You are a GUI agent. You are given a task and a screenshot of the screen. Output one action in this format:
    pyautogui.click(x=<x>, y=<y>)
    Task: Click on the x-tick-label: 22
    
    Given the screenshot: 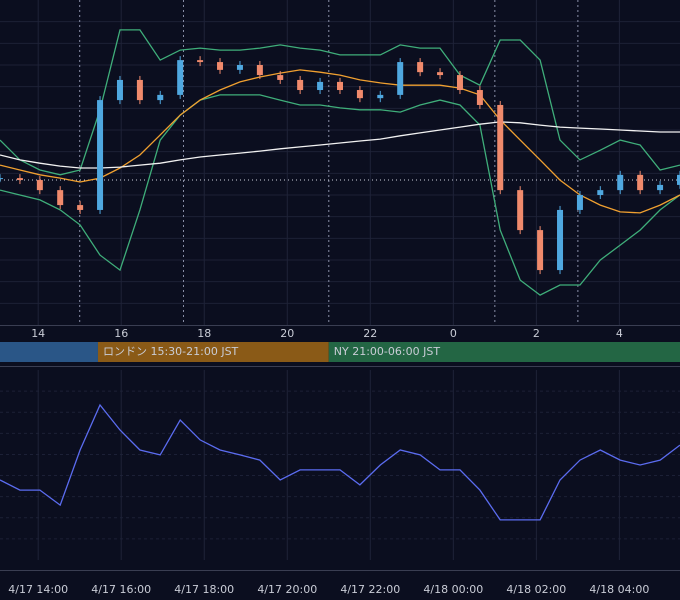 What is the action you would take?
    pyautogui.click(x=370, y=333)
    